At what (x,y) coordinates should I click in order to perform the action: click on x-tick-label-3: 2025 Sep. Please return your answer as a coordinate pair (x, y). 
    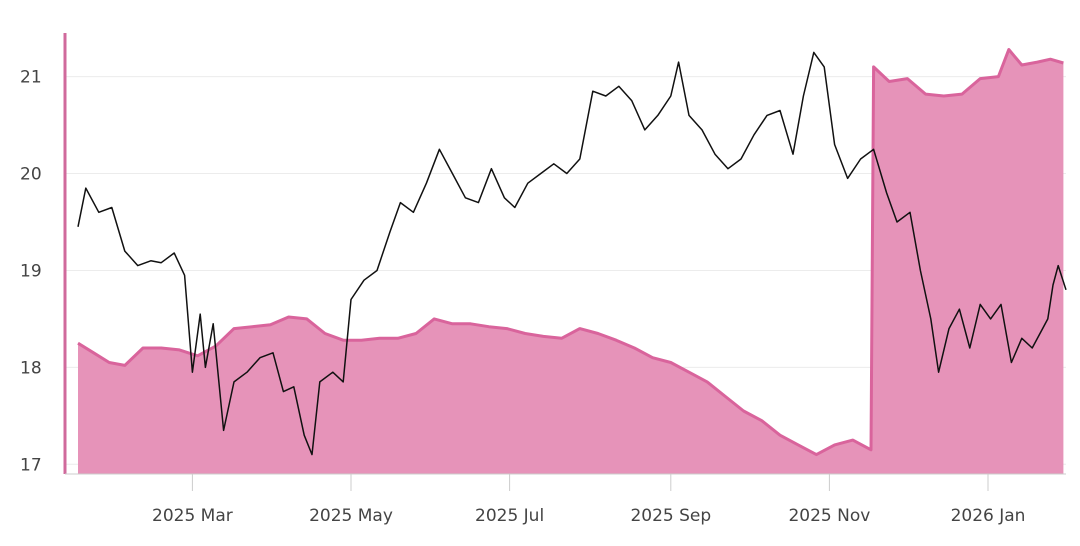
    Looking at the image, I should click on (670, 516).